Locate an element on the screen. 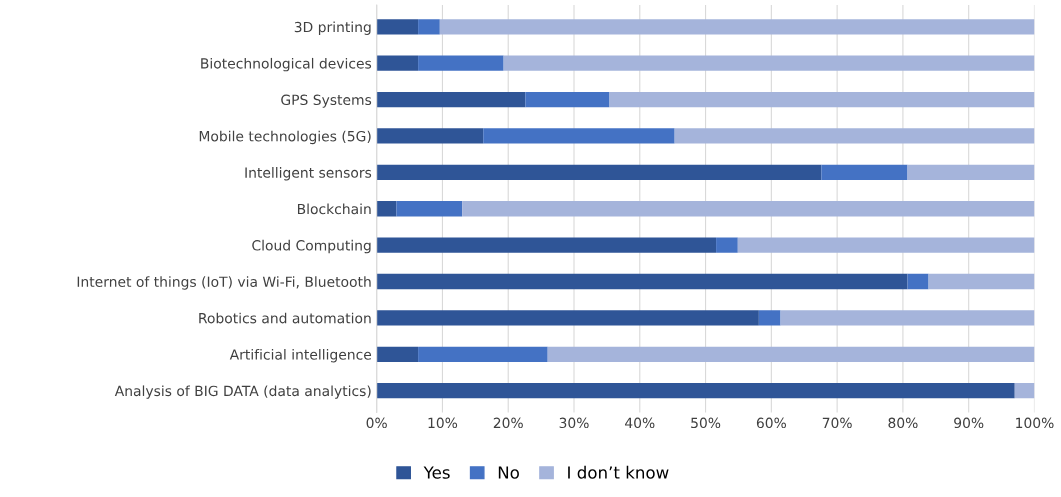 The width and height of the screenshot is (1061, 497). x-tick-label: 100% is located at coordinates (1035, 423).